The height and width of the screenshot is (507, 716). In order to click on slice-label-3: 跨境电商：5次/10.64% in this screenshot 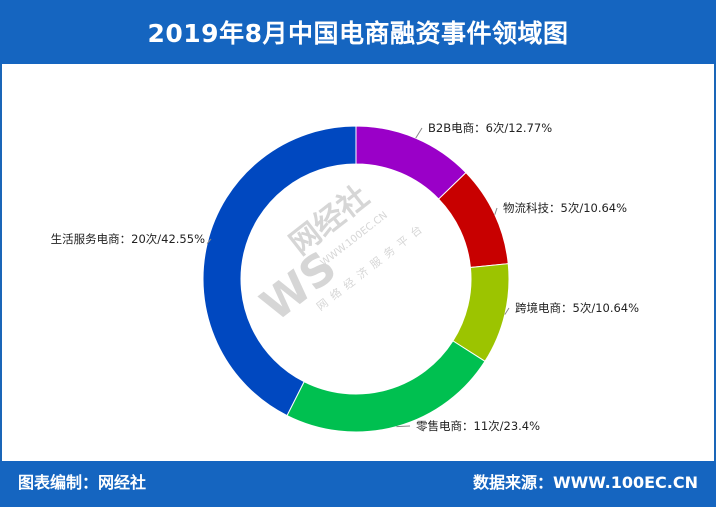, I will do `click(577, 308)`.